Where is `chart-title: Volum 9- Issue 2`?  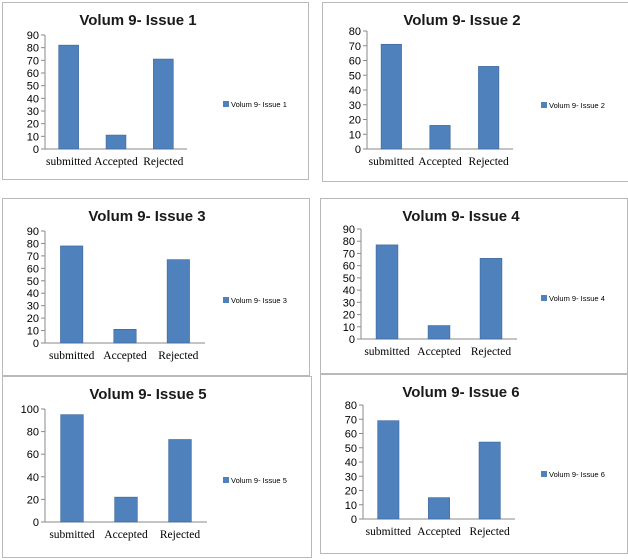
chart-title: Volum 9- Issue 2 is located at coordinates (461, 20).